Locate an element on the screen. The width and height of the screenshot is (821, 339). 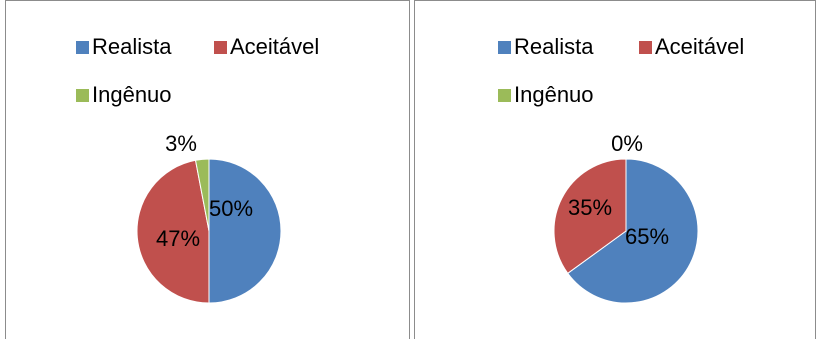
data-label-0: 50% is located at coordinates (231, 208).